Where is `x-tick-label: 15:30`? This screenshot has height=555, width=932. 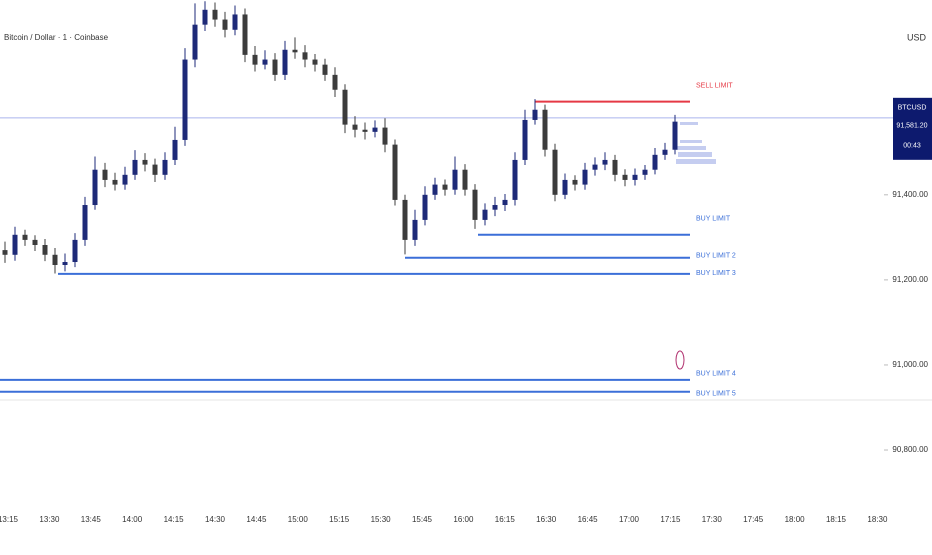 x-tick-label: 15:30 is located at coordinates (381, 519).